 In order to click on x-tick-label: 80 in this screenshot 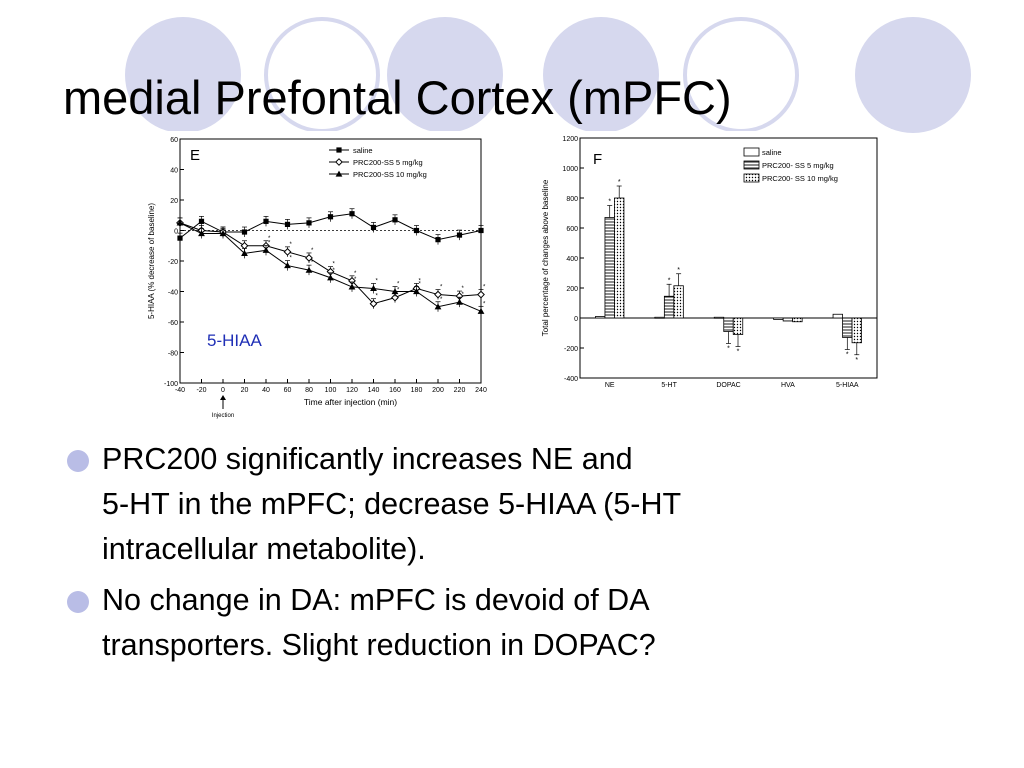, I will do `click(309, 390)`.